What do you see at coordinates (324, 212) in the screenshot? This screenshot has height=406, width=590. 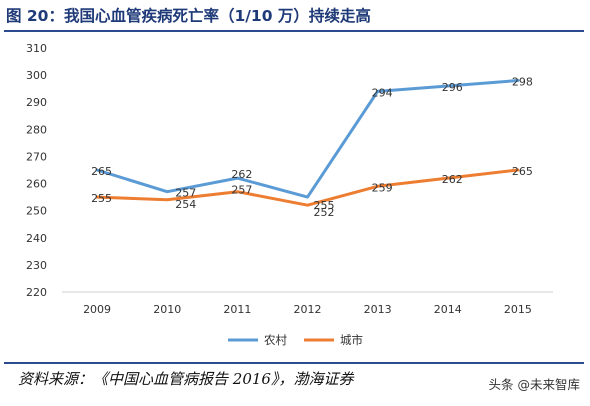 I see `data-label: 252` at bounding box center [324, 212].